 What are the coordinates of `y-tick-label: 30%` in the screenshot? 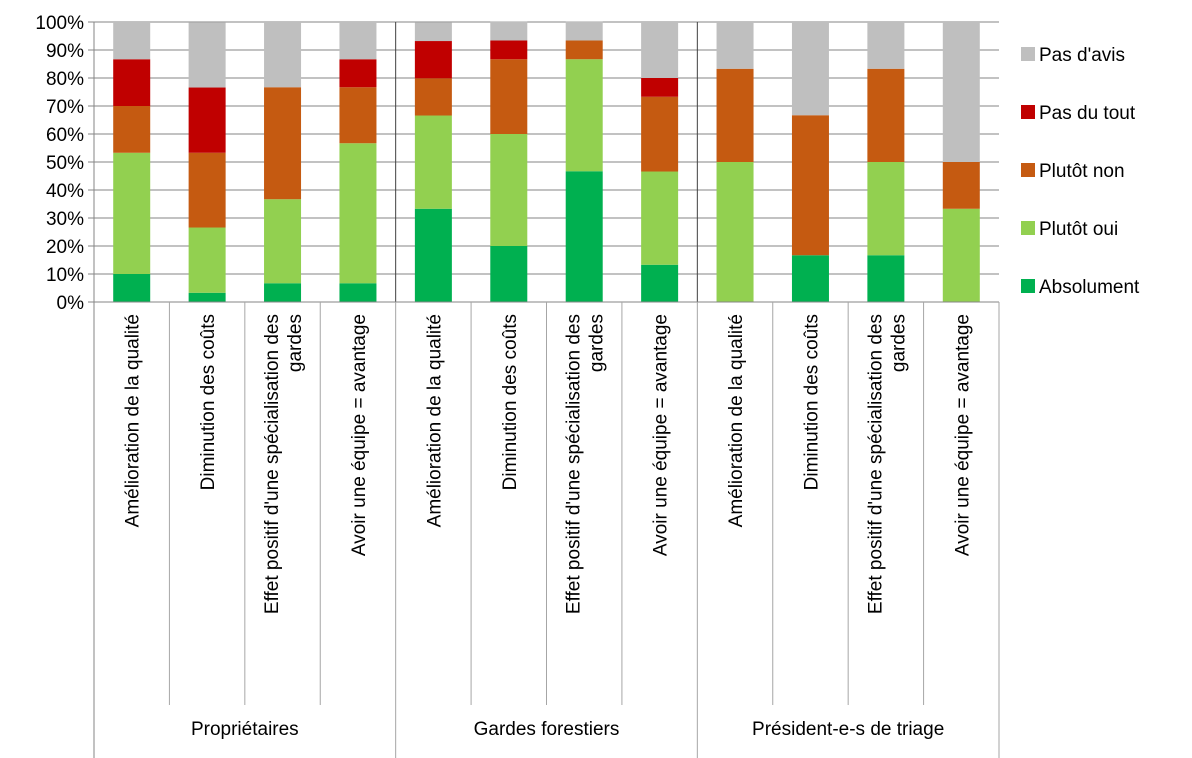 It's located at (65, 219).